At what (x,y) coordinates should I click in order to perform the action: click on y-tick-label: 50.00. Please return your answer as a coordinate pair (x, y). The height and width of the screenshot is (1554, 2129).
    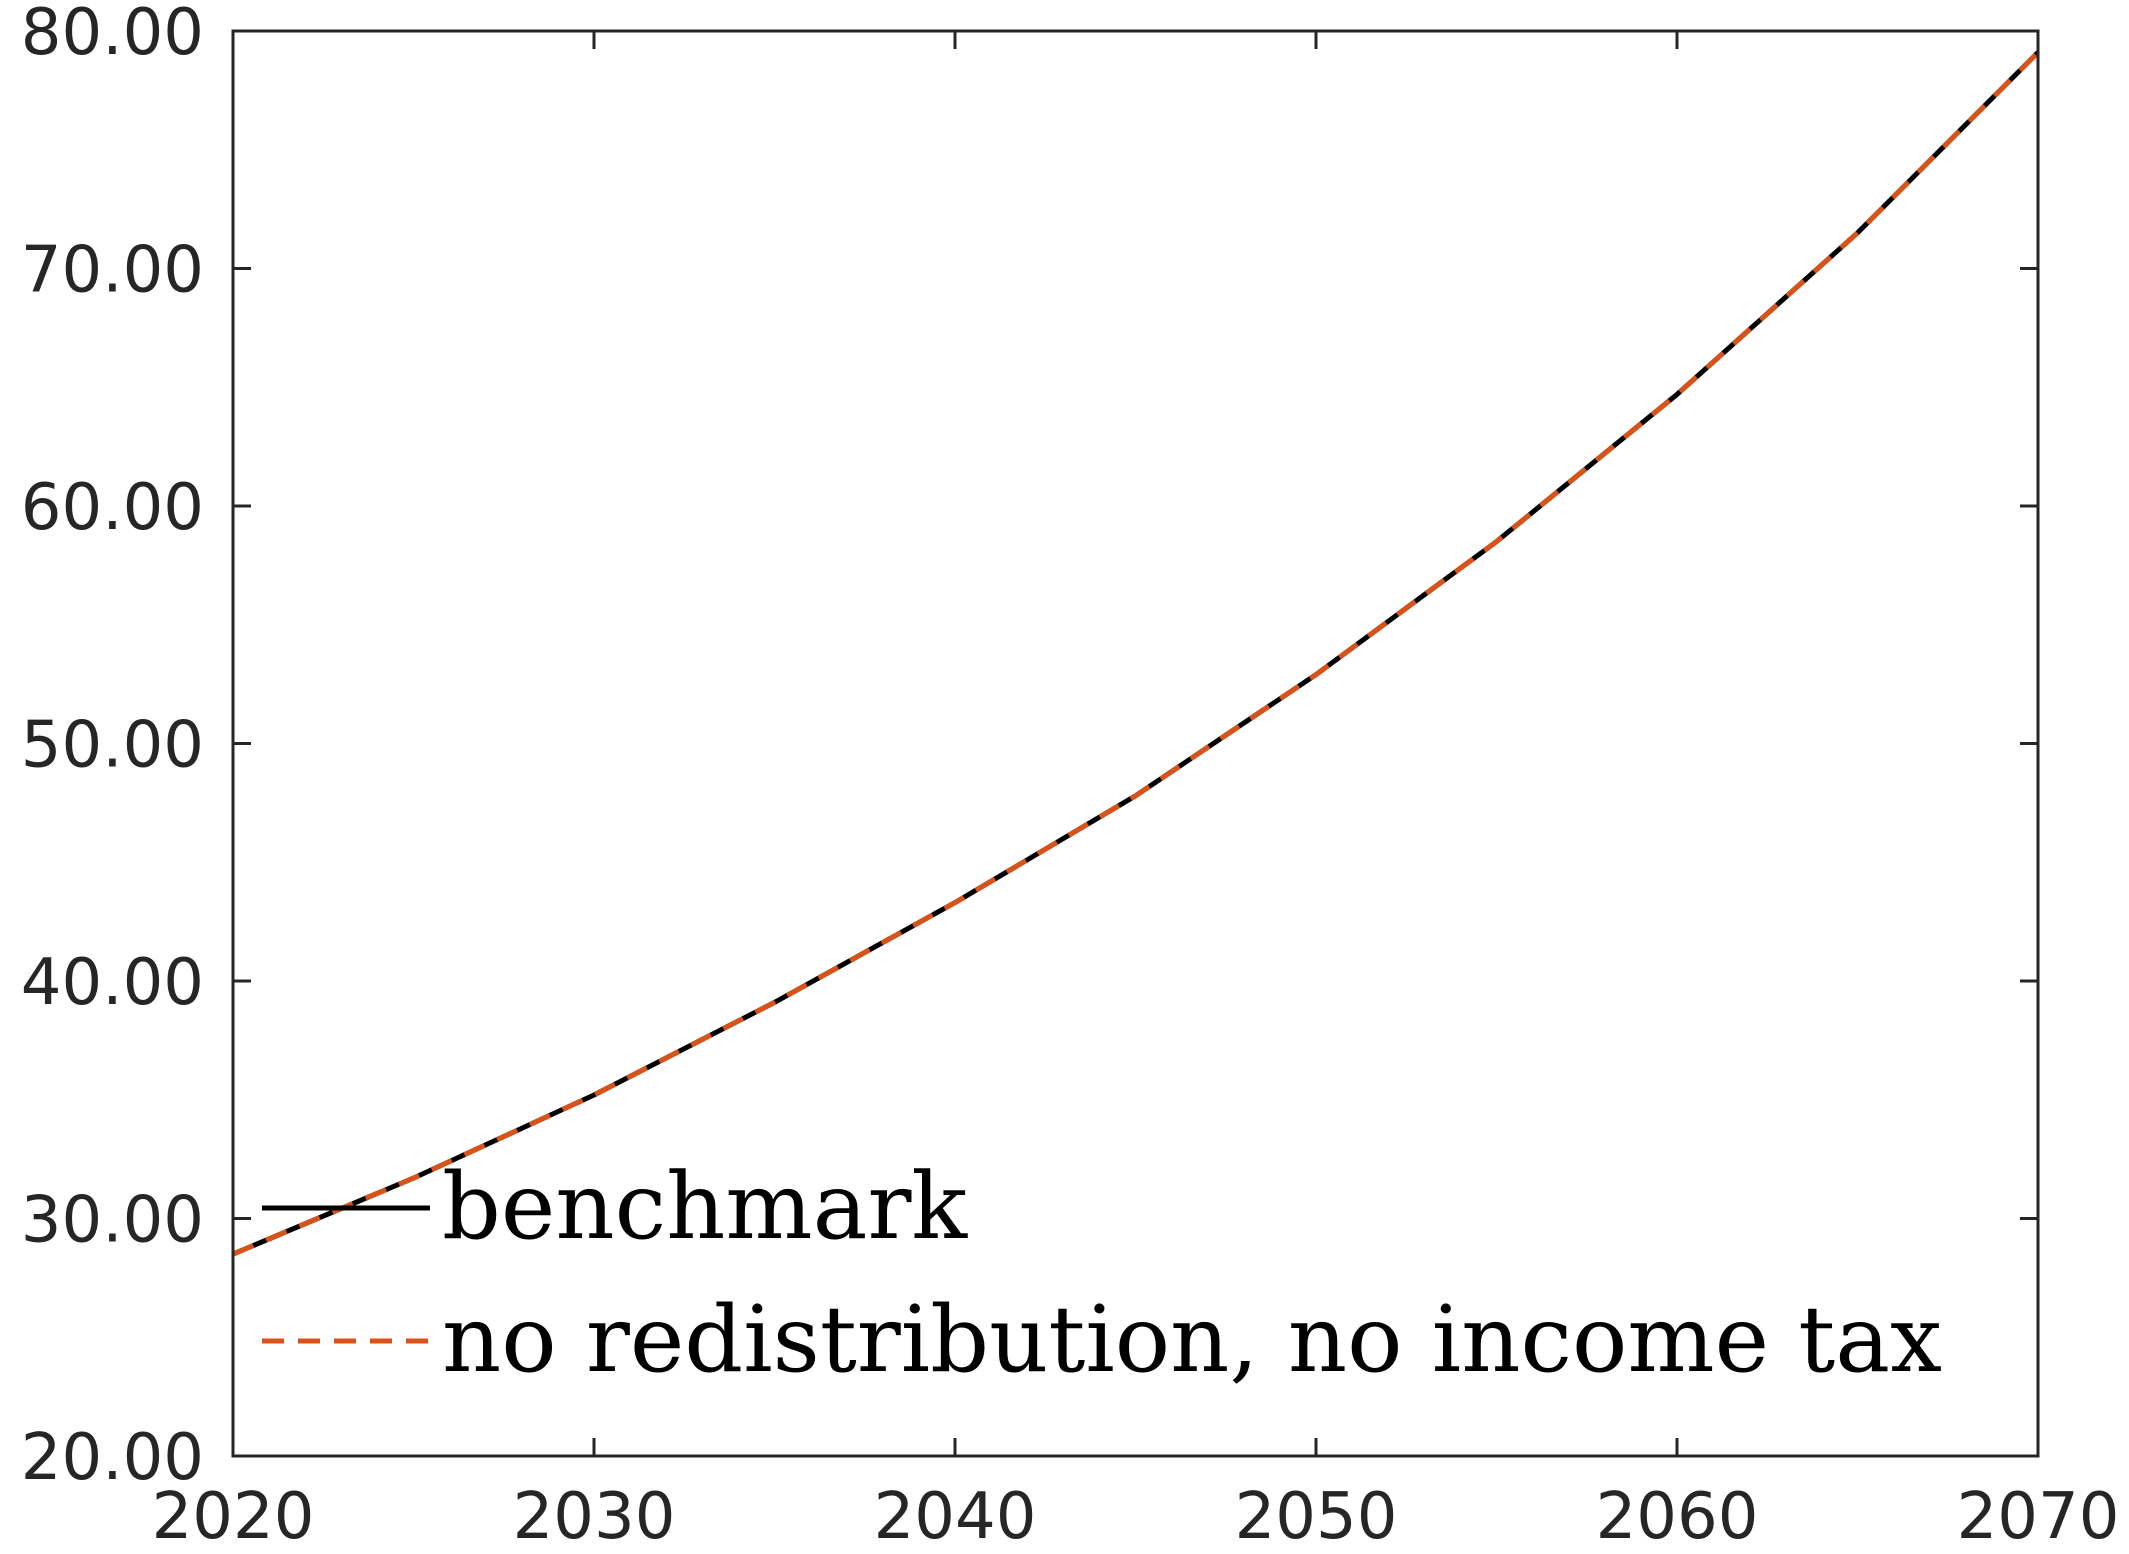
    Looking at the image, I should click on (112, 746).